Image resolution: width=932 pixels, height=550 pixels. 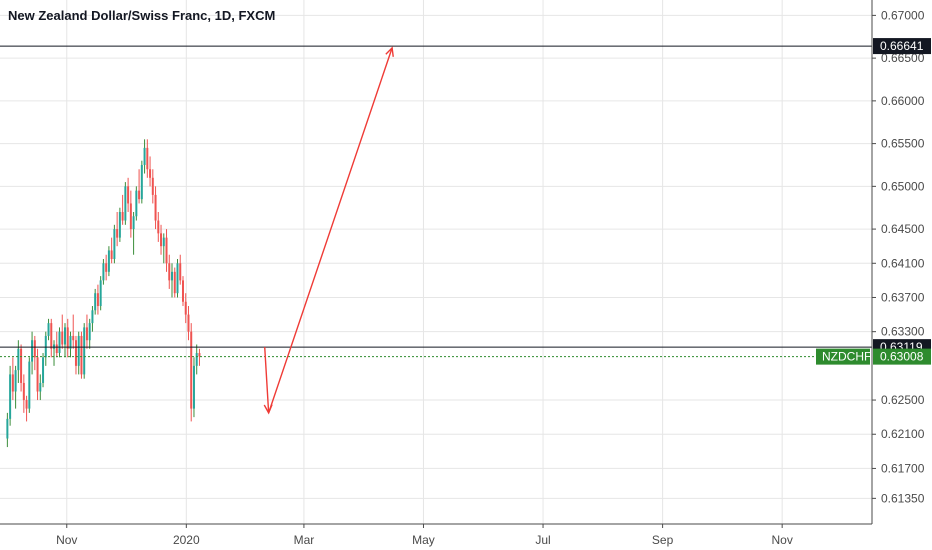 I want to click on y-tick-label: 0.67000, so click(x=903, y=15).